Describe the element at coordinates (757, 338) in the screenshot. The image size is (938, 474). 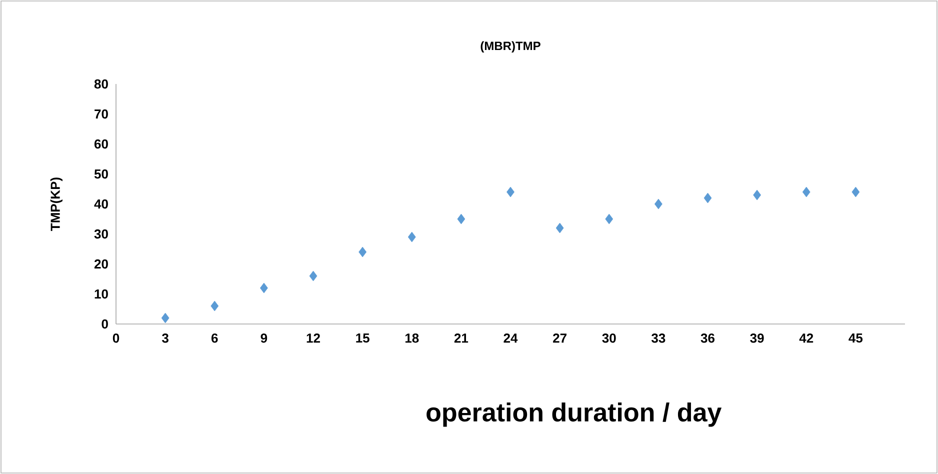
I see `x-tick-label: 39` at that location.